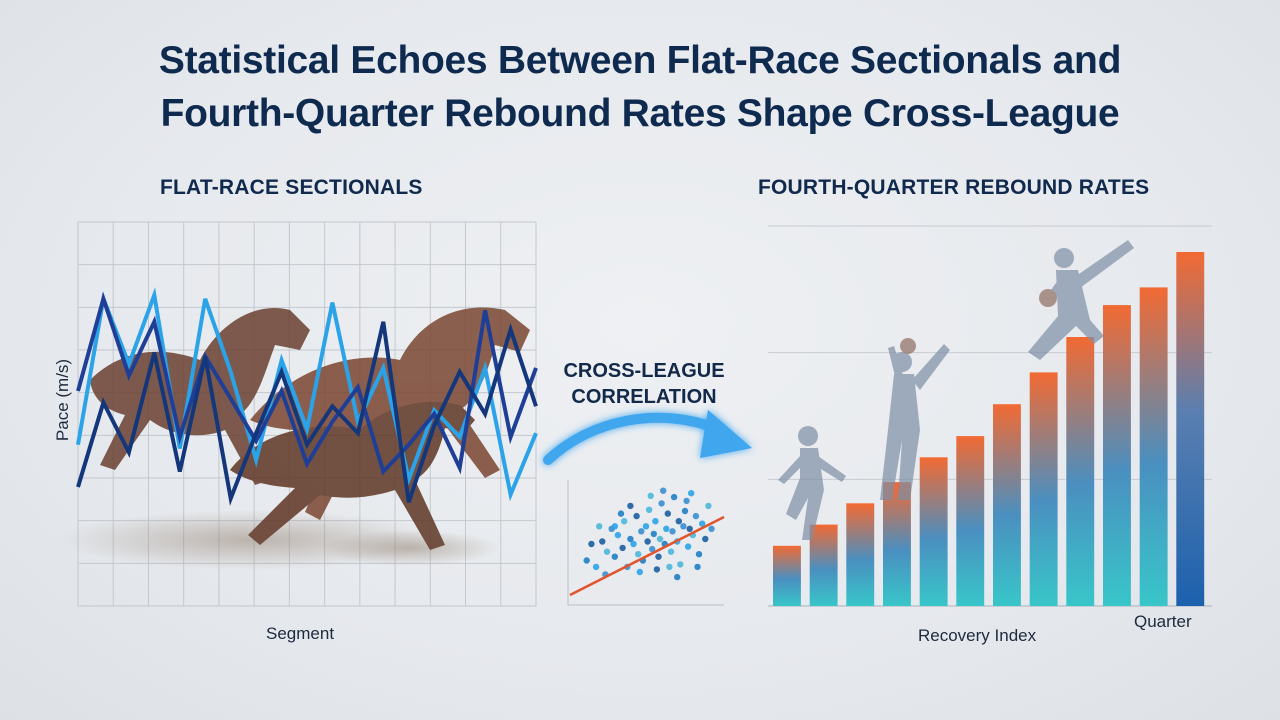 The width and height of the screenshot is (1280, 720). I want to click on arrow-curve-icon, so click(634, 438).